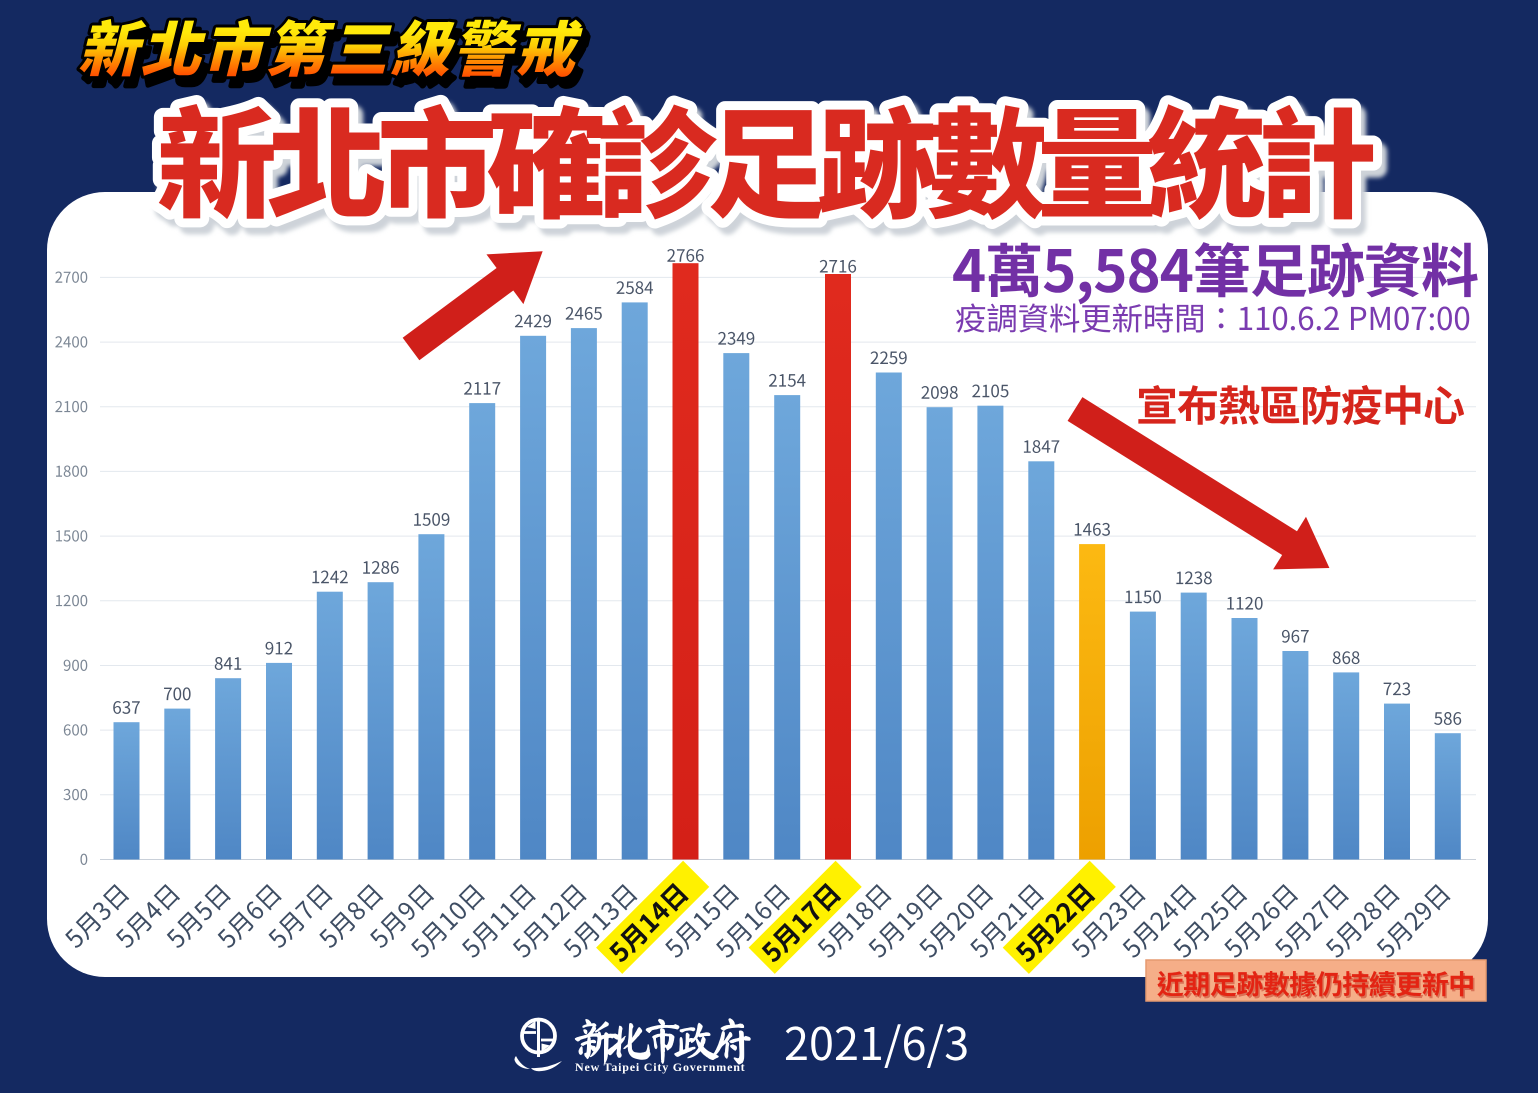  I want to click on svg-text: New Taipei City Government, so click(660, 1067).